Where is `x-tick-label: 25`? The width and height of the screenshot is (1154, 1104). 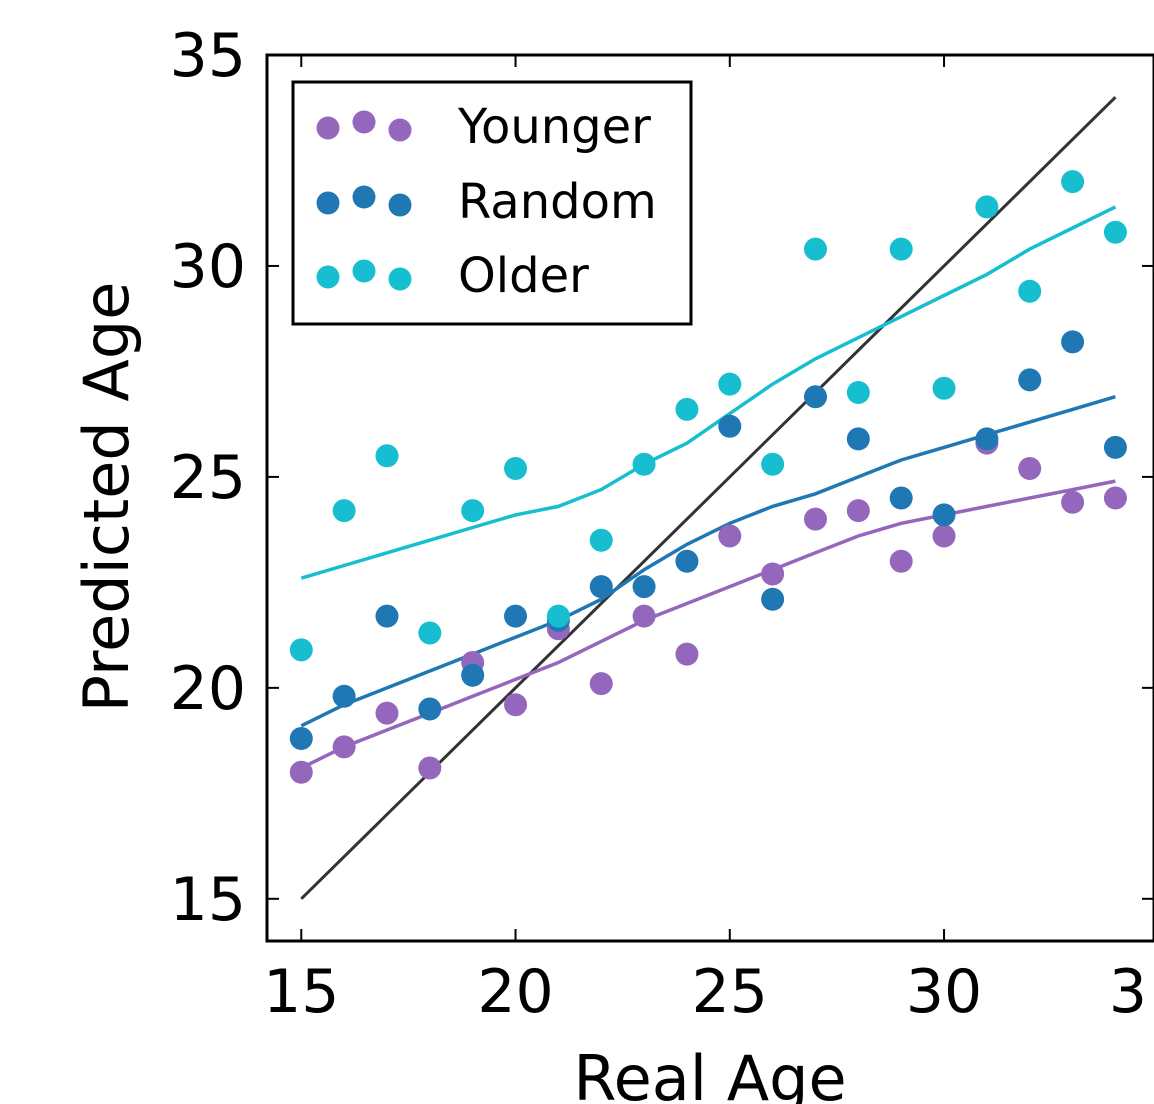 x-tick-label: 25 is located at coordinates (730, 992).